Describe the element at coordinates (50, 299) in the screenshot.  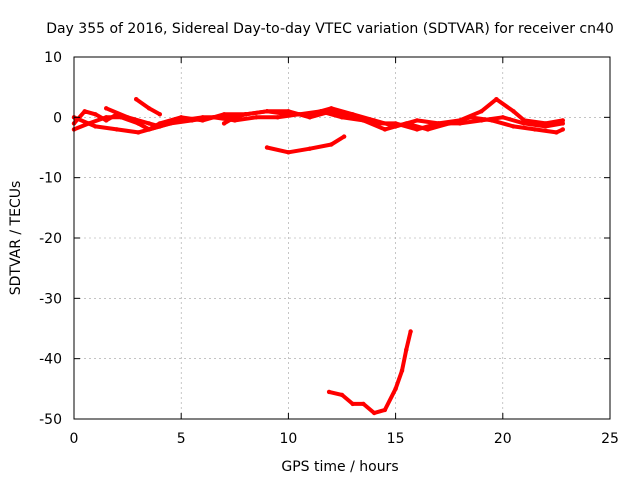
I see `y-tick-label: -30` at that location.